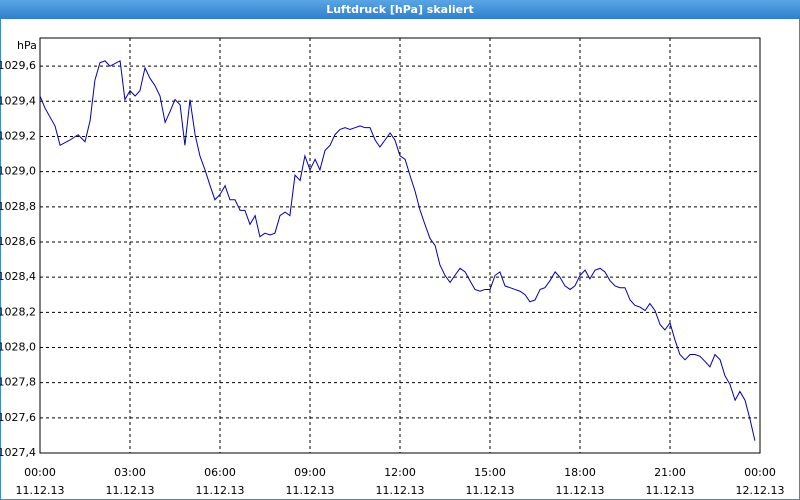 Image resolution: width=800 pixels, height=500 pixels. I want to click on y-tick-label: 1028,8, so click(18, 206).